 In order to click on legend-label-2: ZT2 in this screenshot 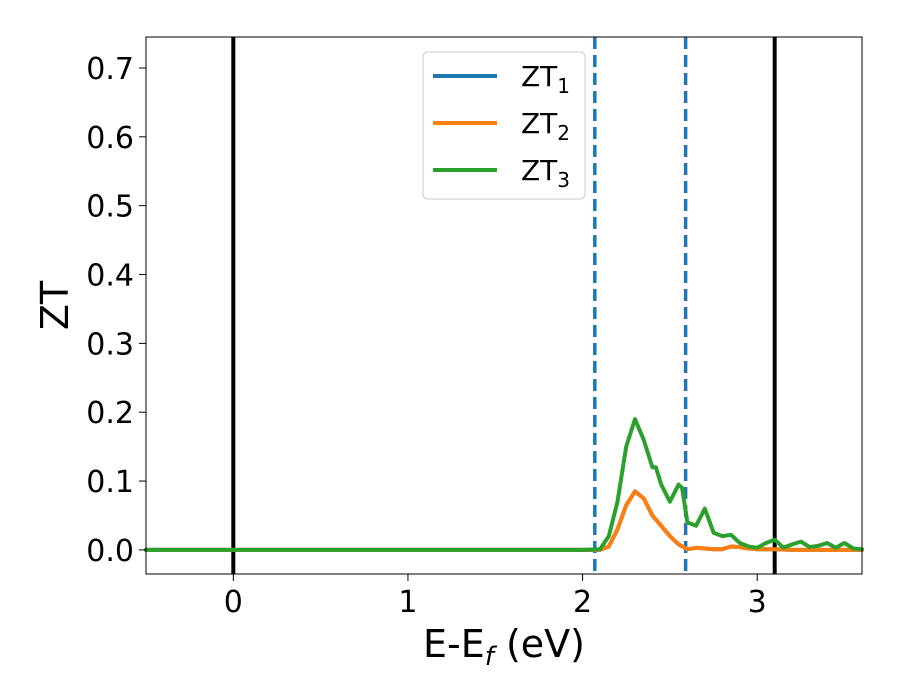, I will do `click(545, 126)`.